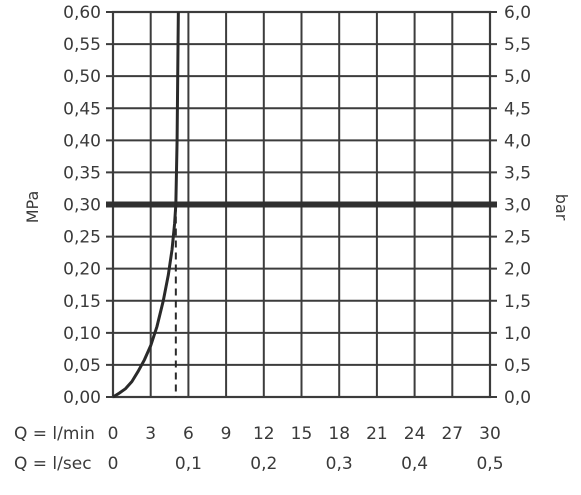 The height and width of the screenshot is (495, 581). What do you see at coordinates (82, 302) in the screenshot?
I see `y-tick-label-mpa: 0,15` at bounding box center [82, 302].